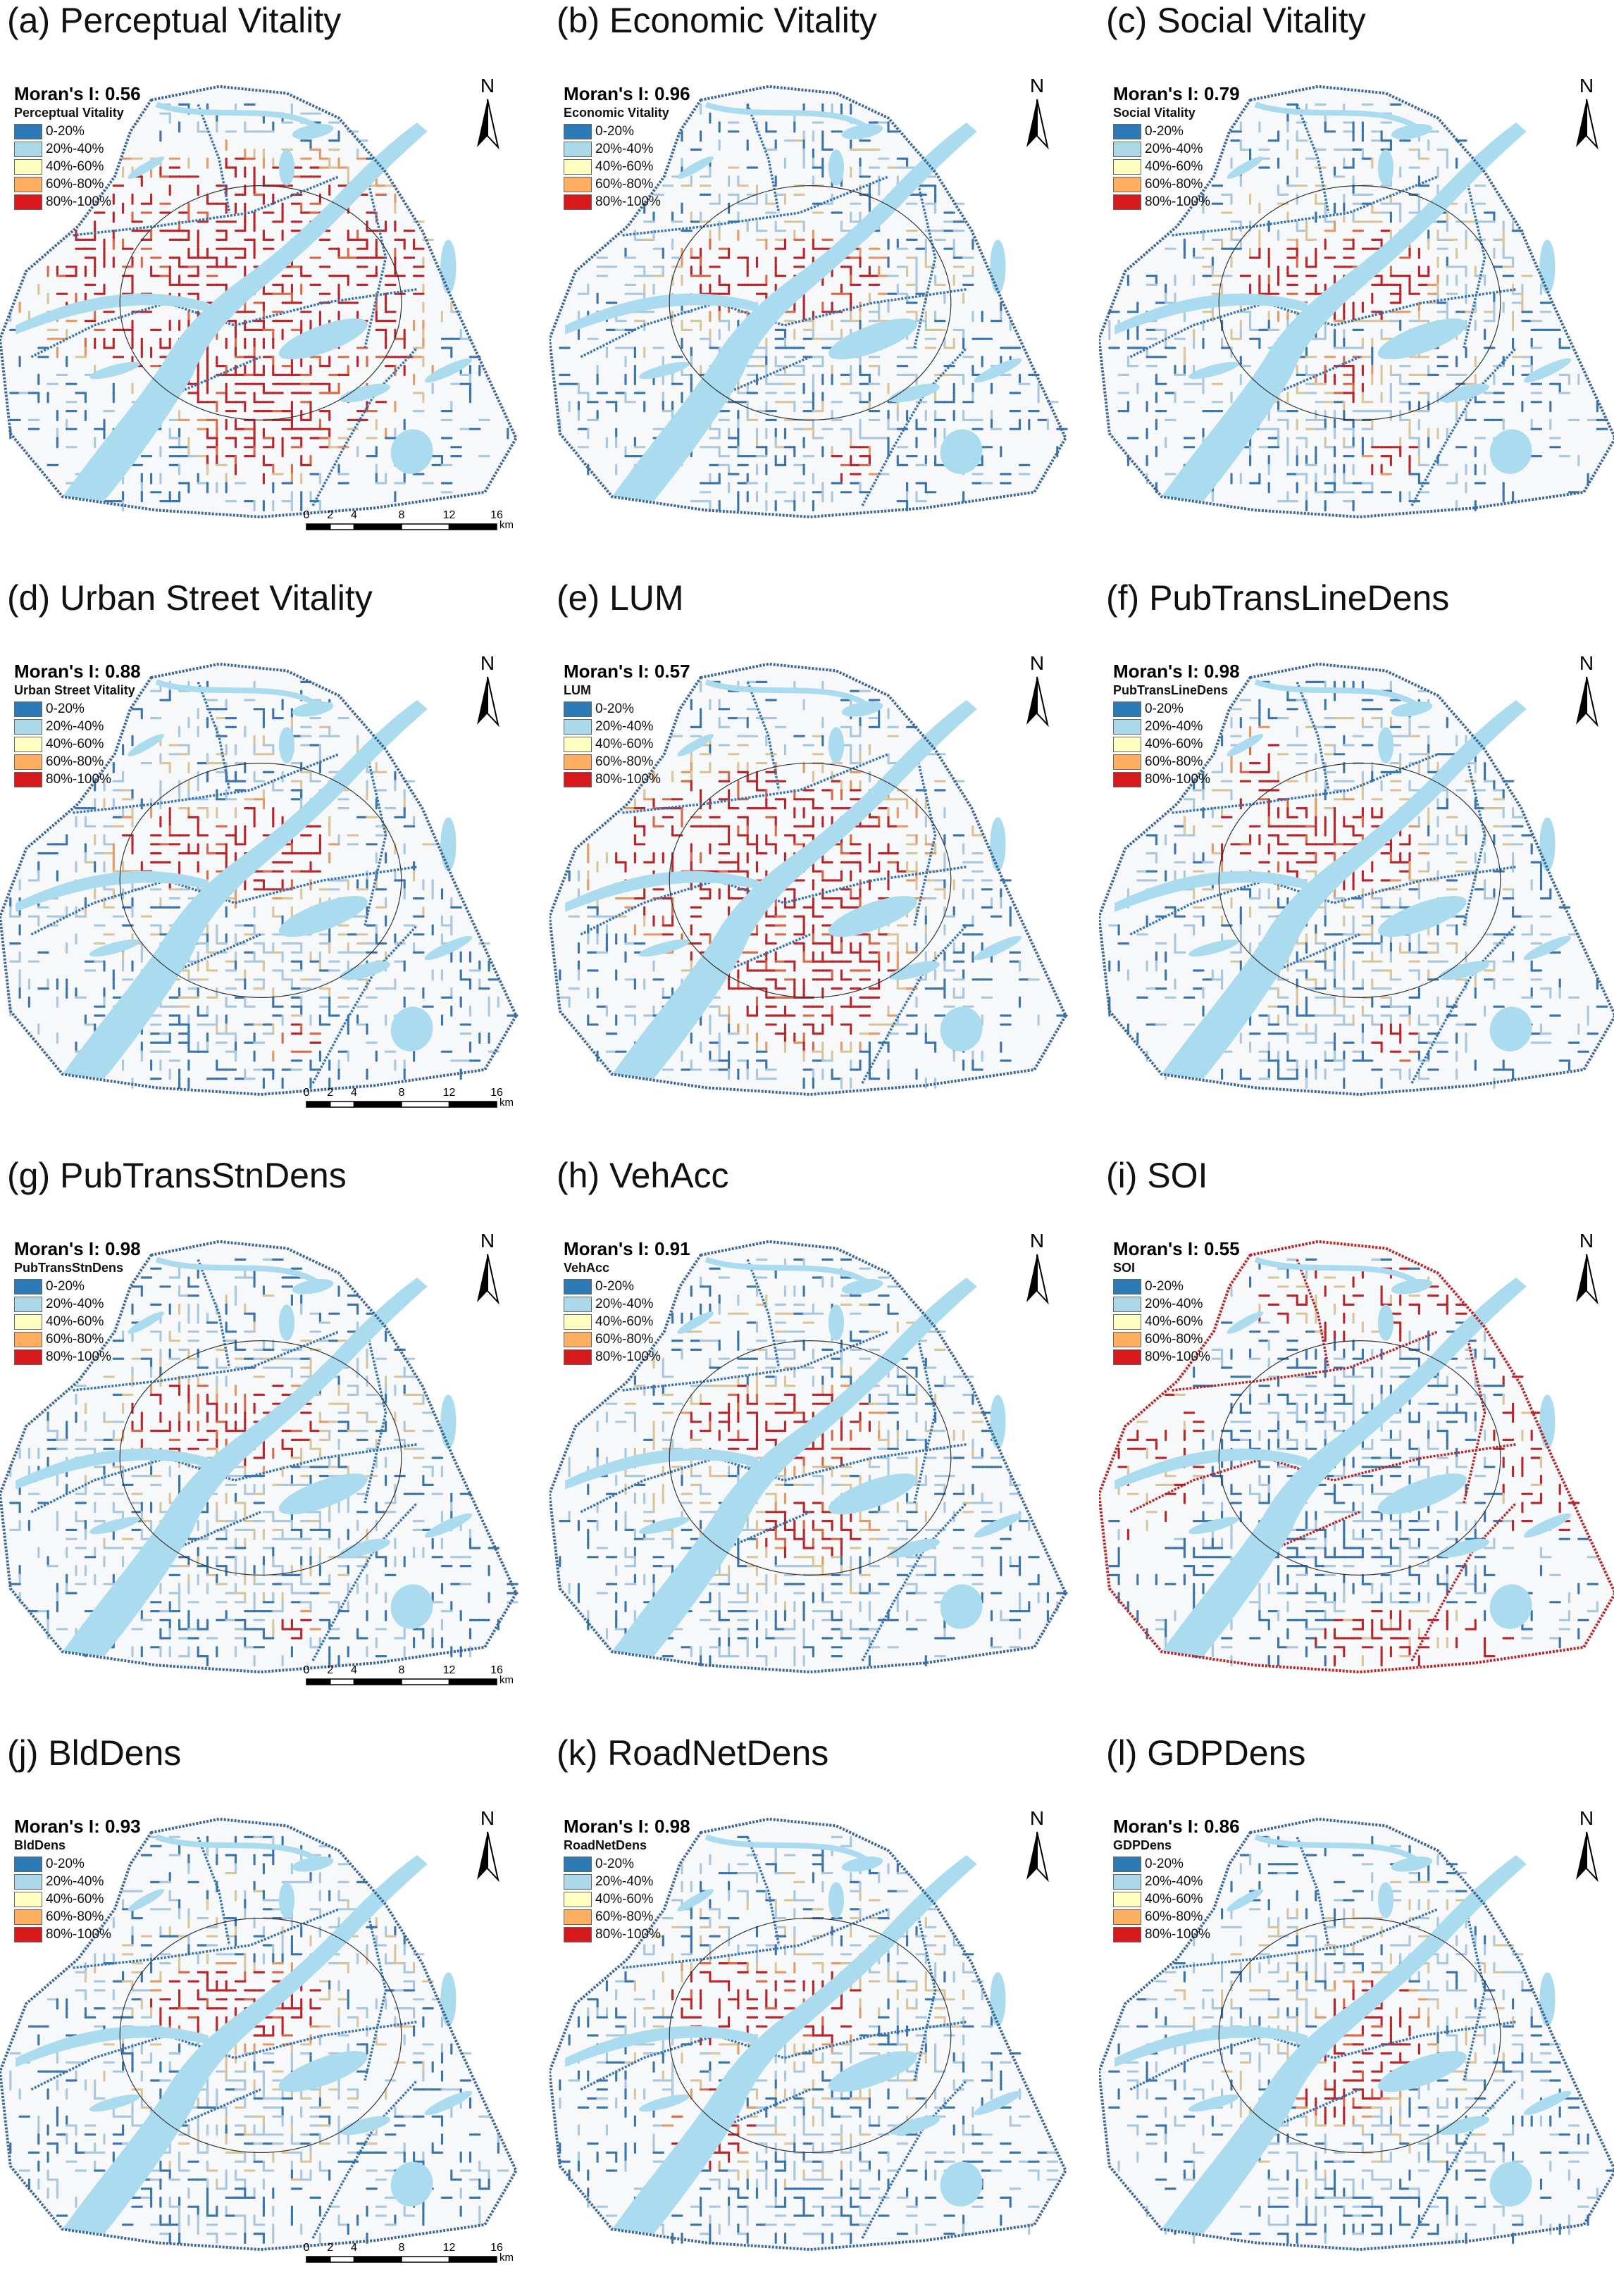 The image size is (1614, 2296). What do you see at coordinates (612, 736) in the screenshot?
I see `map-legend: LUM 0-20% 20%-40% 40%-60% 60%-80% 80%-100%` at bounding box center [612, 736].